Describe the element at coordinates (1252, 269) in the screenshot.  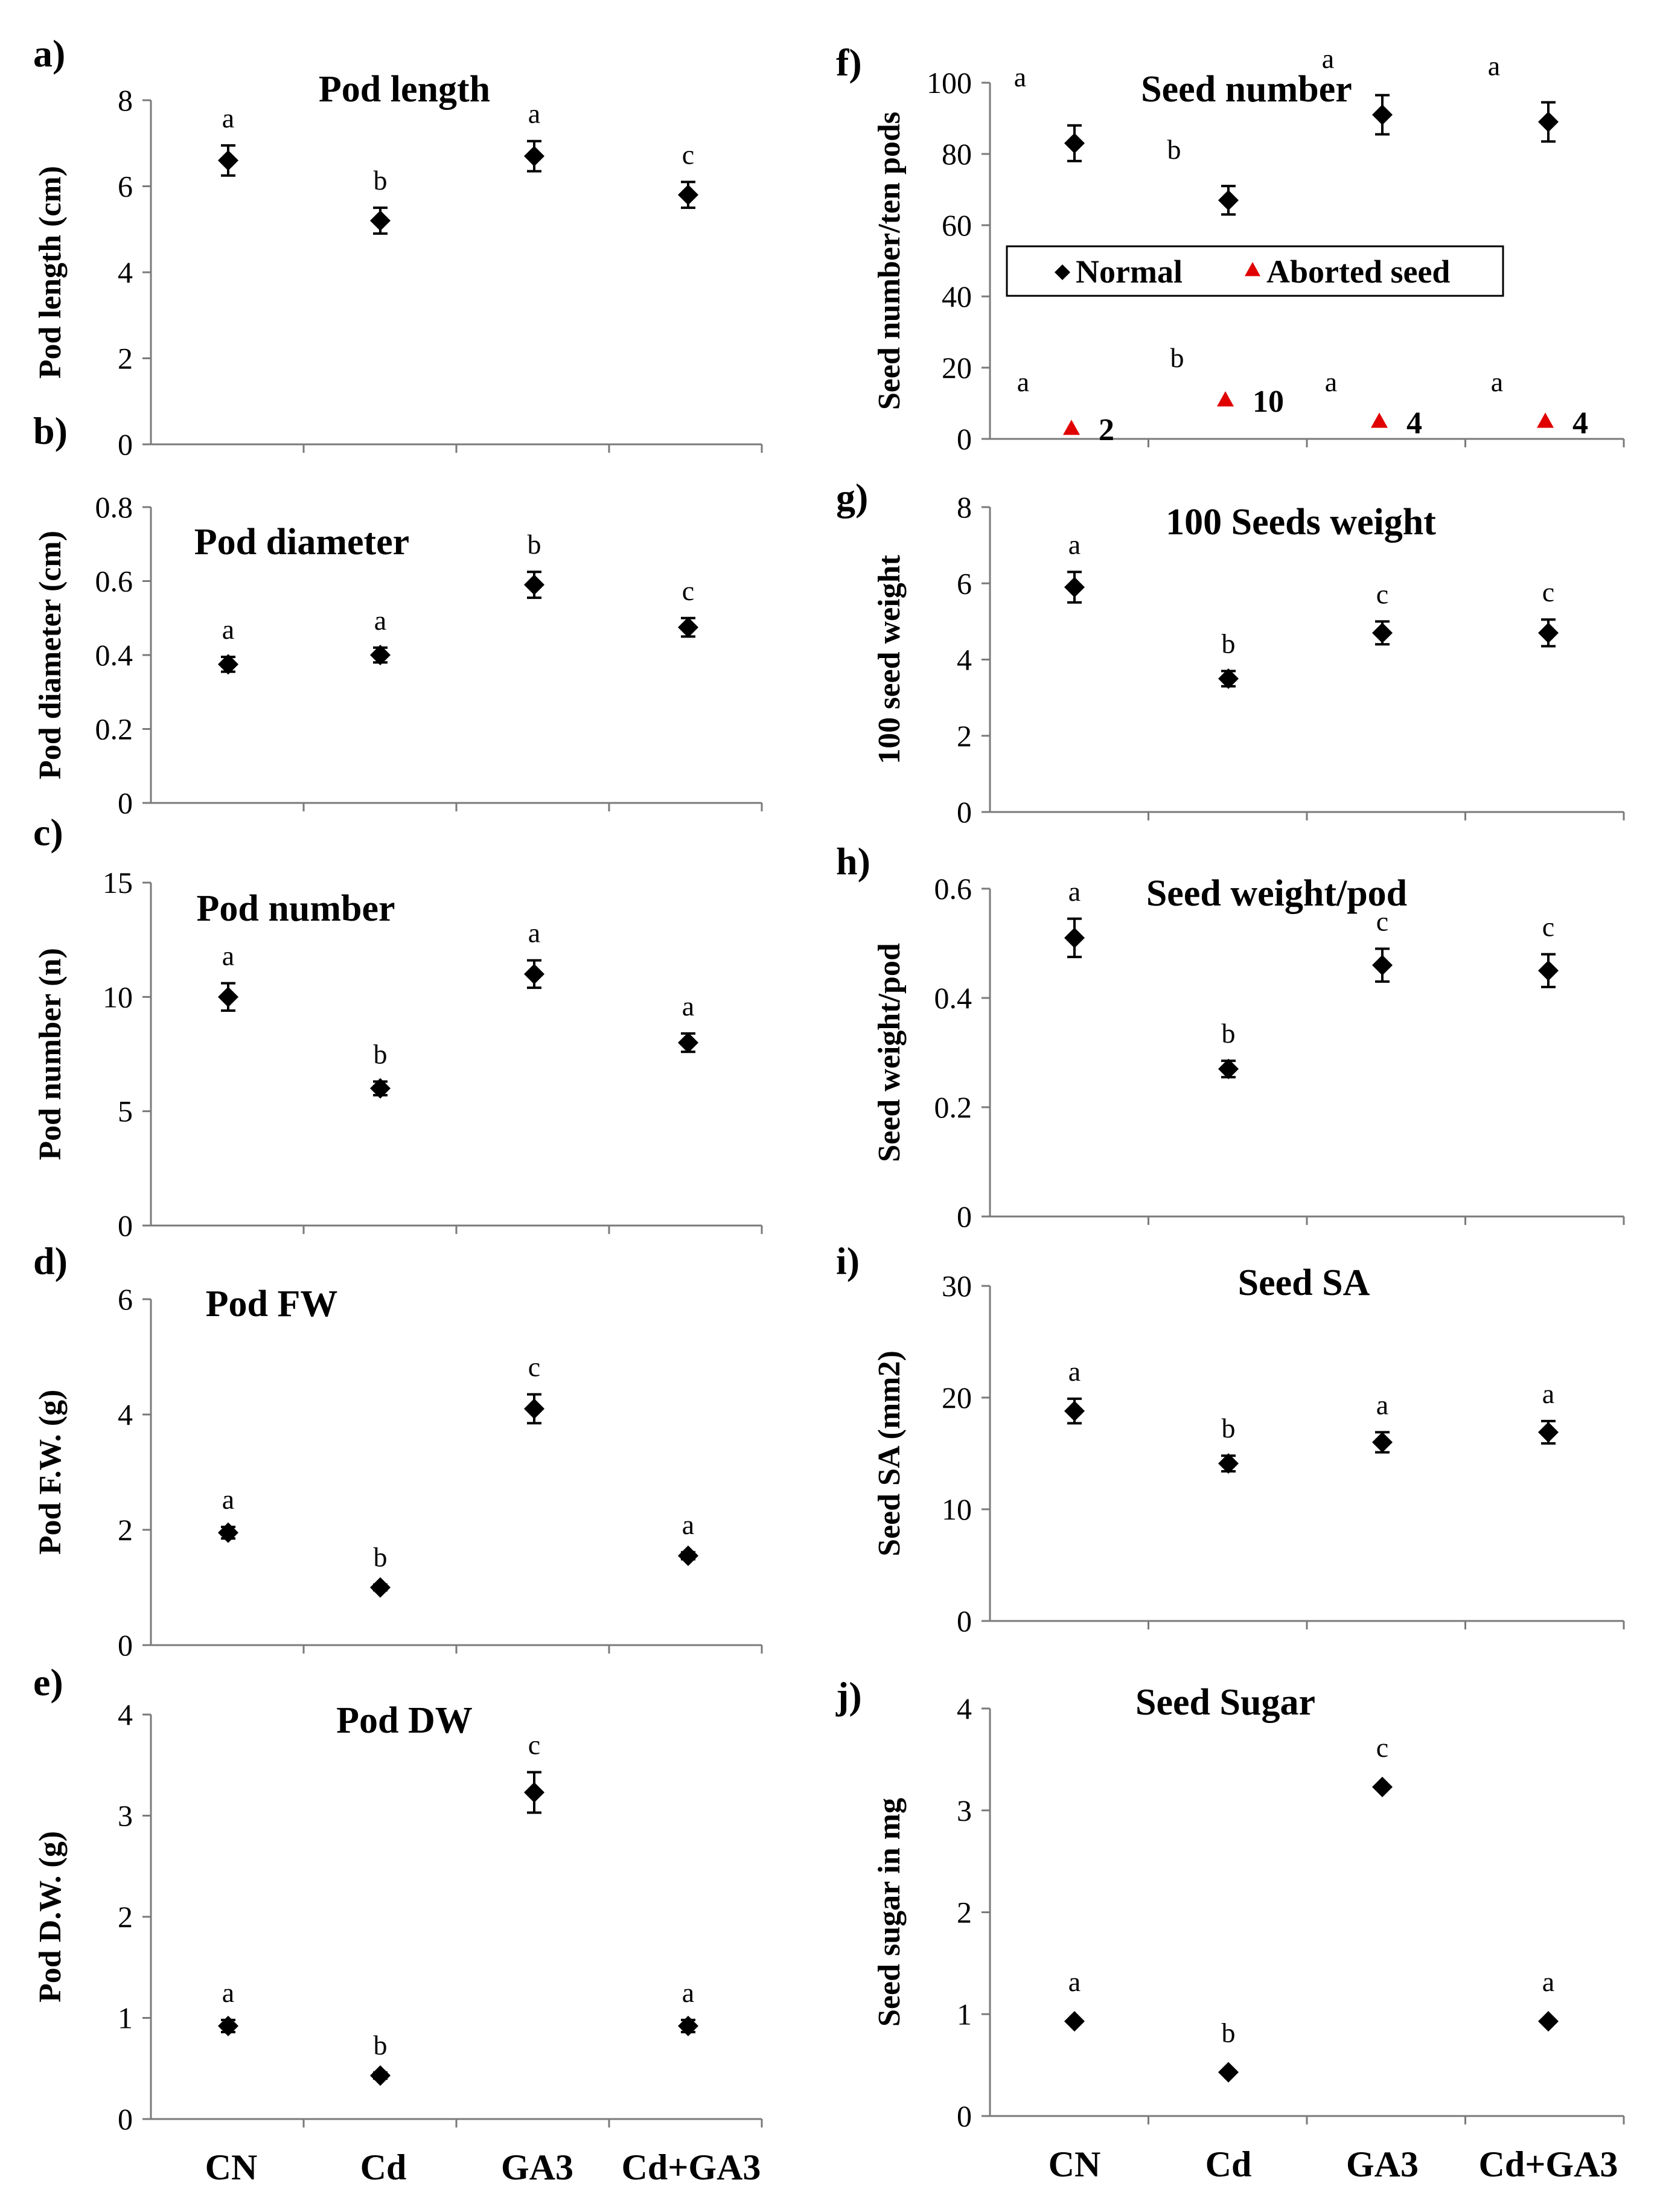
I see `legend-aborted-marker` at that location.